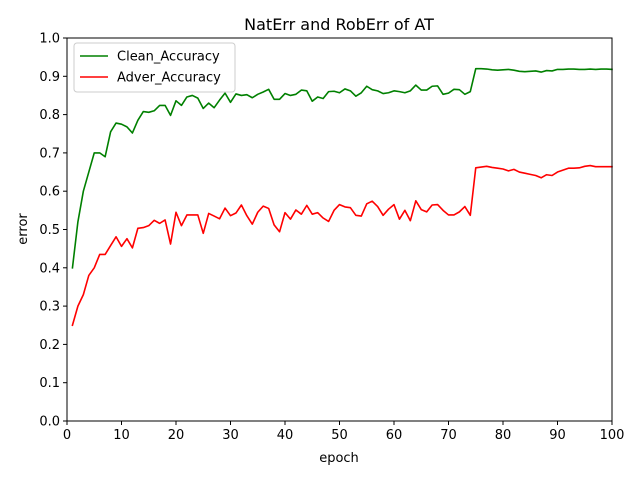 The width and height of the screenshot is (640, 480). I want to click on x-tick-label: 10, so click(121, 435).